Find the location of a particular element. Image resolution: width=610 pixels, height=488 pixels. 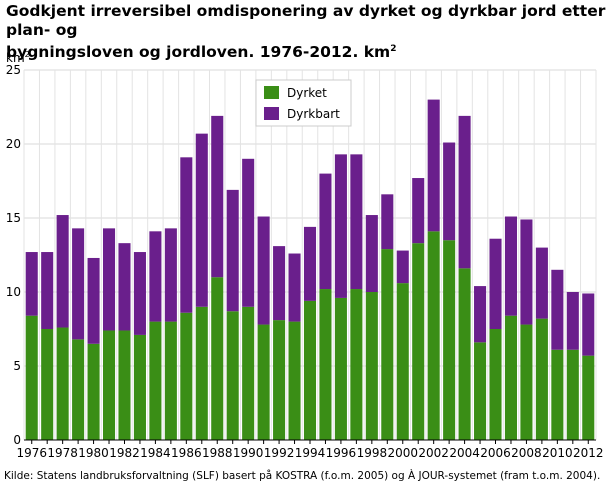

x-tick-label: 2008 is located at coordinates (526, 453).